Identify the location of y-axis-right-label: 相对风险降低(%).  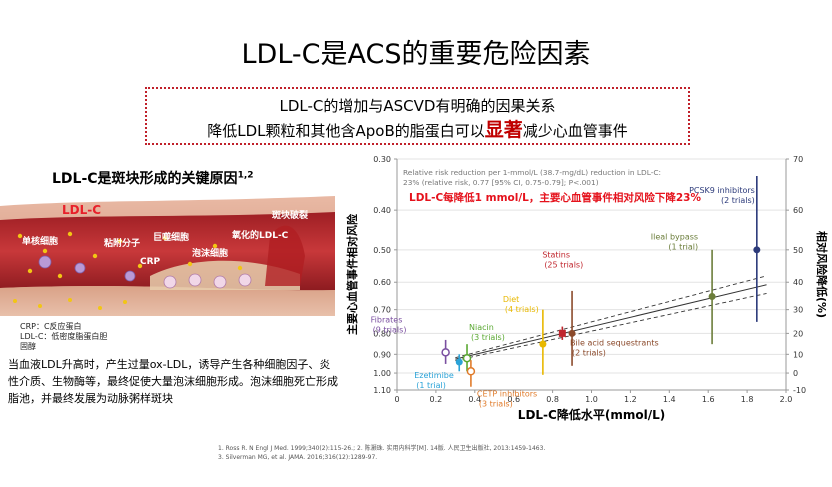
(822, 274).